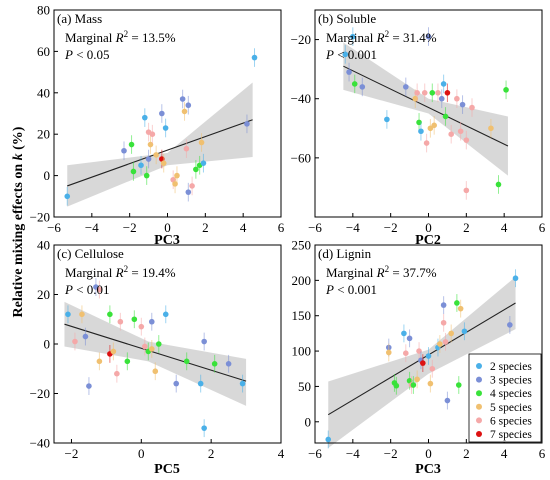 Image resolution: width=550 pixels, height=480 pixels. Describe the element at coordinates (54, 227) in the screenshot. I see `x-tick-label: −6` at that location.